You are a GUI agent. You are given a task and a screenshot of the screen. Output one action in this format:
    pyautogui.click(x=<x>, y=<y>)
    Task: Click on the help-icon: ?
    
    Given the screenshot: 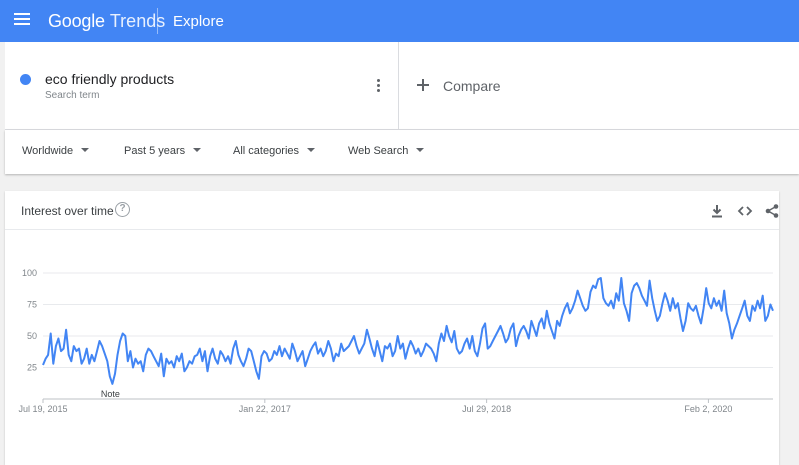 What is the action you would take?
    pyautogui.click(x=122, y=209)
    